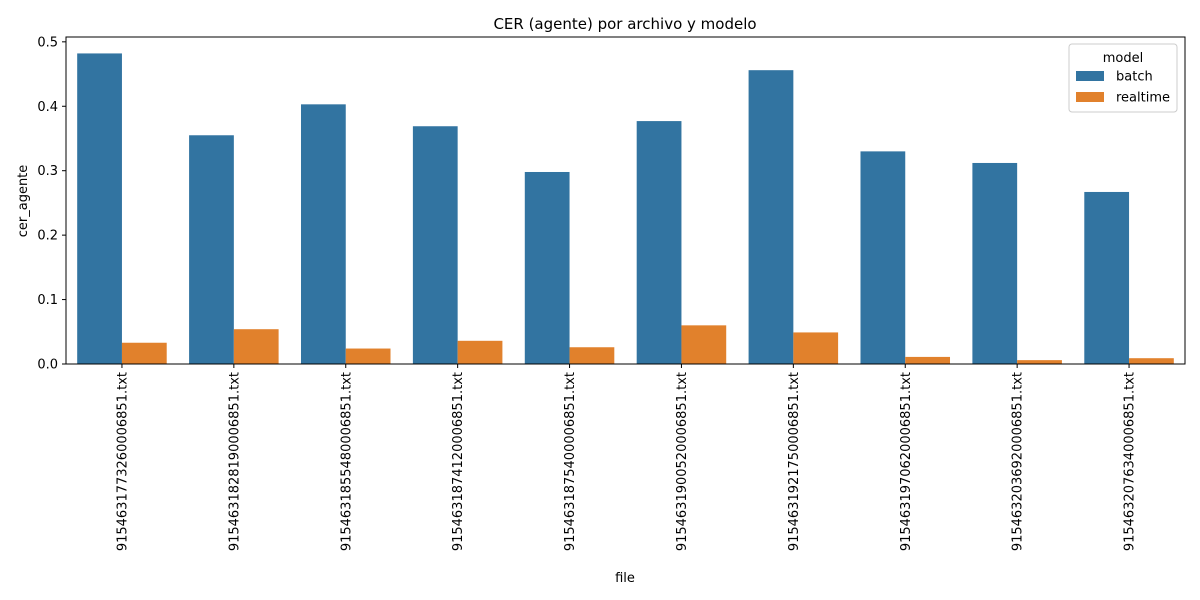  What do you see at coordinates (1134, 77) in the screenshot?
I see `legend-label-batch: batch` at bounding box center [1134, 77].